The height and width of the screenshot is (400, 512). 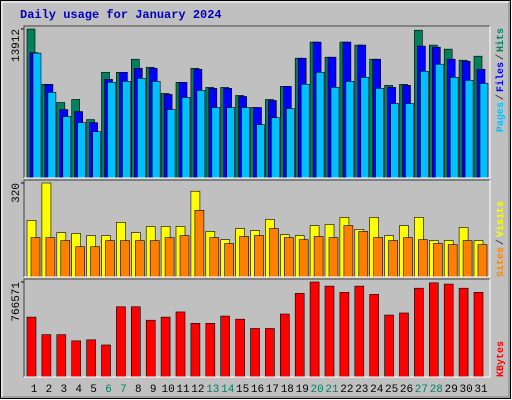 What do you see at coordinates (121, 15) in the screenshot?
I see `chart-title: Daily usage for January 2024` at bounding box center [121, 15].